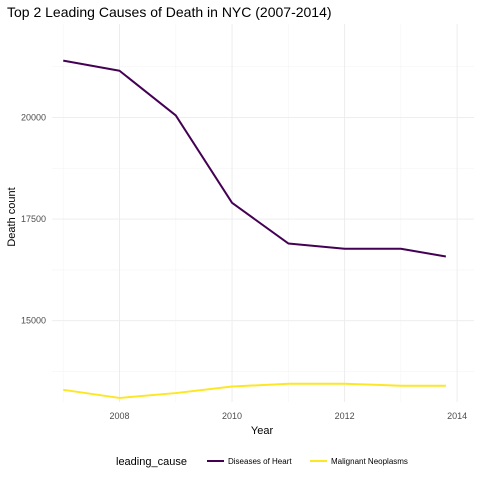 The height and width of the screenshot is (480, 480). I want to click on y-axis-title: Death count, so click(12, 216).